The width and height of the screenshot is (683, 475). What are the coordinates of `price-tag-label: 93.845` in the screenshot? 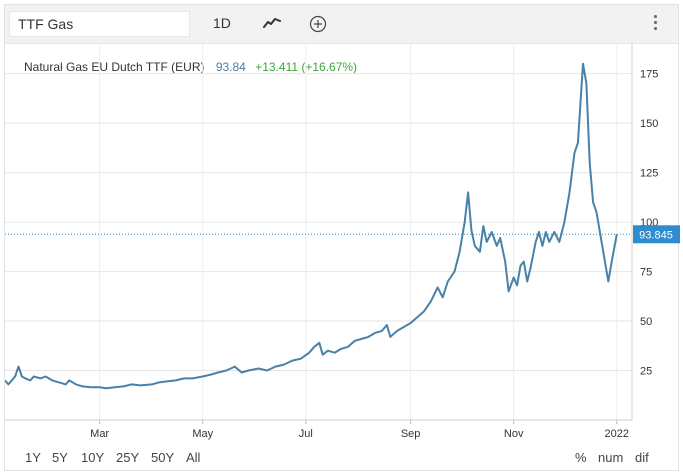 It's located at (656, 235).